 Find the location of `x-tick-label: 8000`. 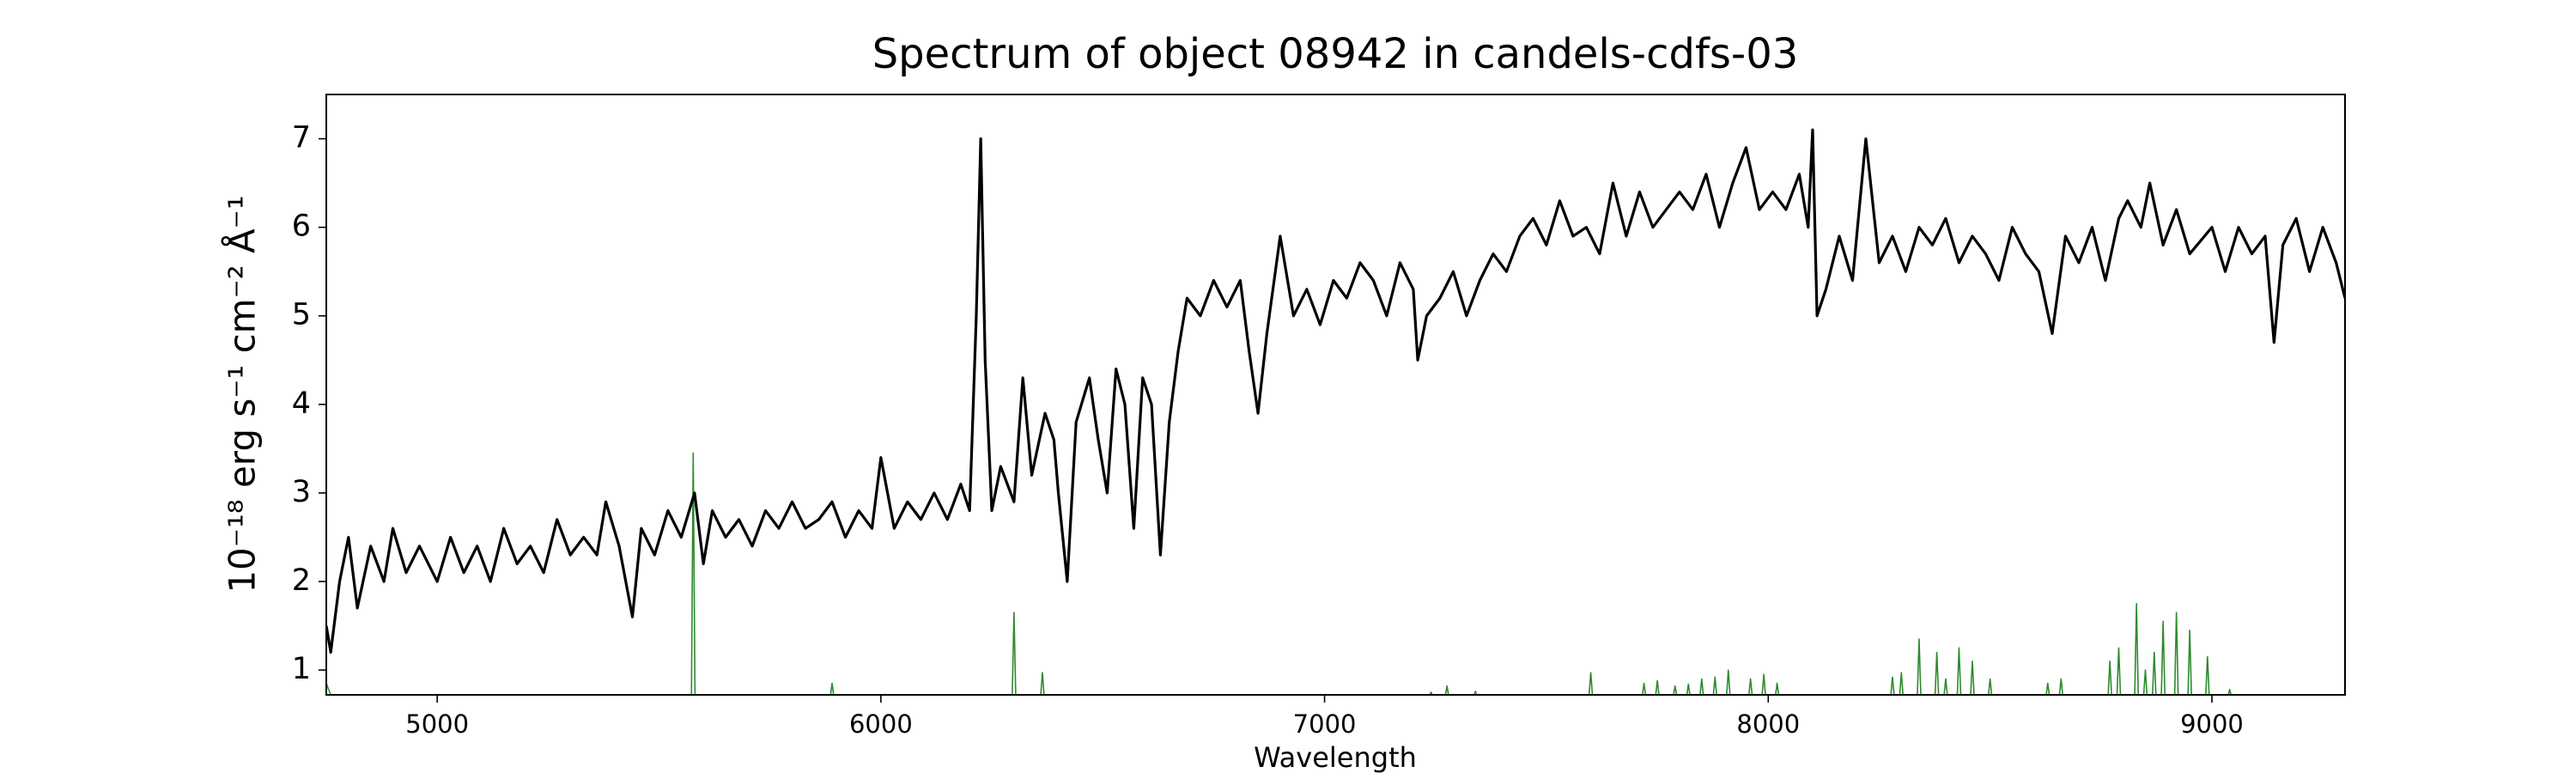

x-tick-label: 8000 is located at coordinates (1768, 724).